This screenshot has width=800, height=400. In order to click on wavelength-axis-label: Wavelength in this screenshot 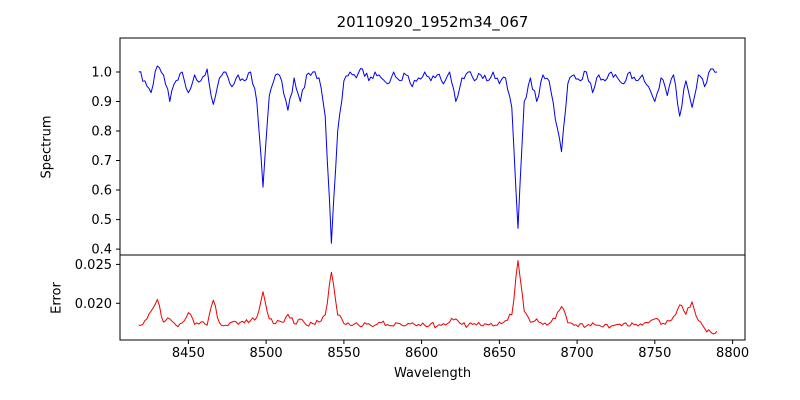, I will do `click(432, 373)`.